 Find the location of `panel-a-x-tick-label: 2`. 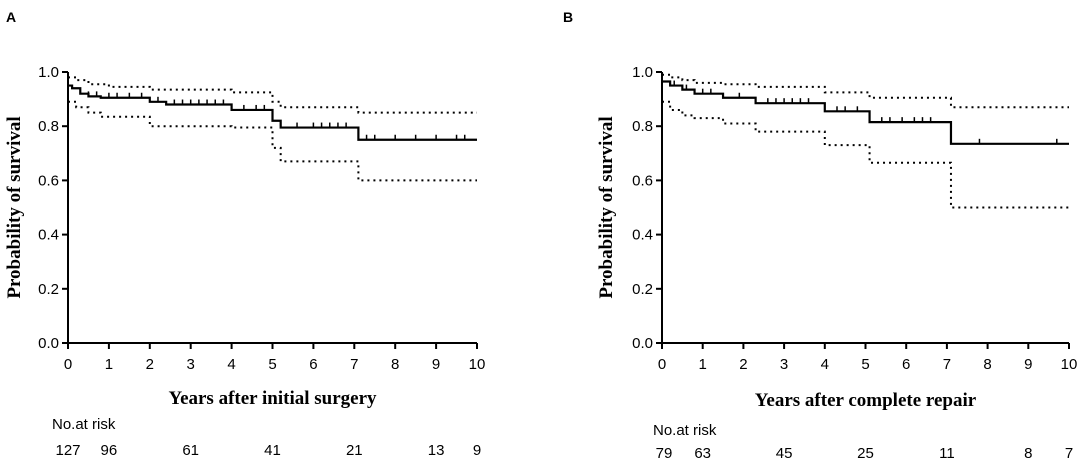

panel-a-x-tick-label: 2 is located at coordinates (150, 364).